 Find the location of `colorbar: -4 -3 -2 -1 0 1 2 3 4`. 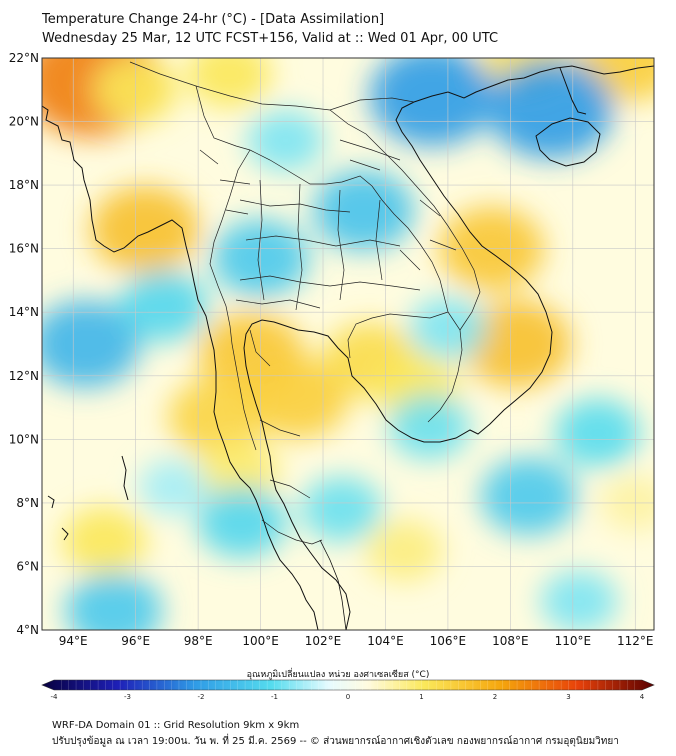

colorbar: -4 -3 -2 -1 0 1 2 3 4 is located at coordinates (348, 690).